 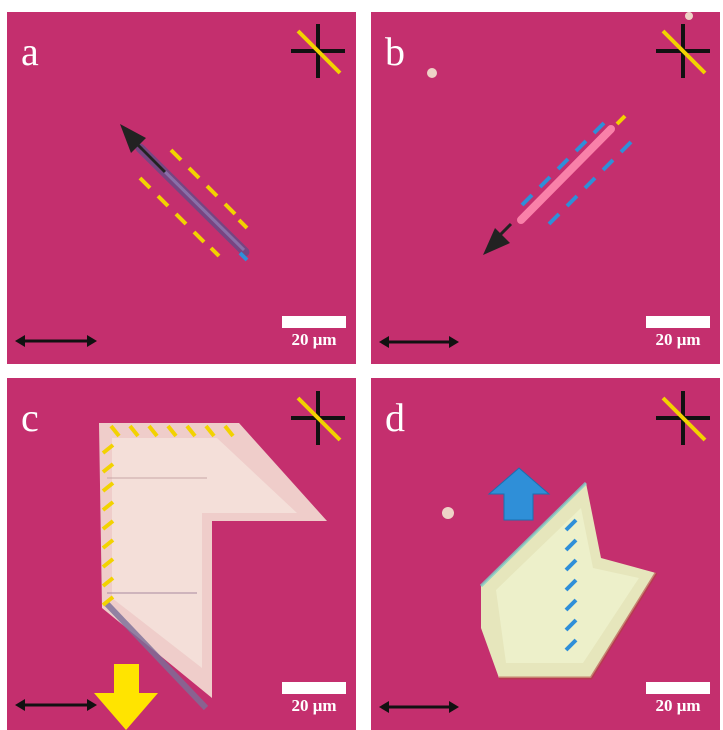 What do you see at coordinates (678, 322) in the screenshot?
I see `scale-bar-line-b` at bounding box center [678, 322].